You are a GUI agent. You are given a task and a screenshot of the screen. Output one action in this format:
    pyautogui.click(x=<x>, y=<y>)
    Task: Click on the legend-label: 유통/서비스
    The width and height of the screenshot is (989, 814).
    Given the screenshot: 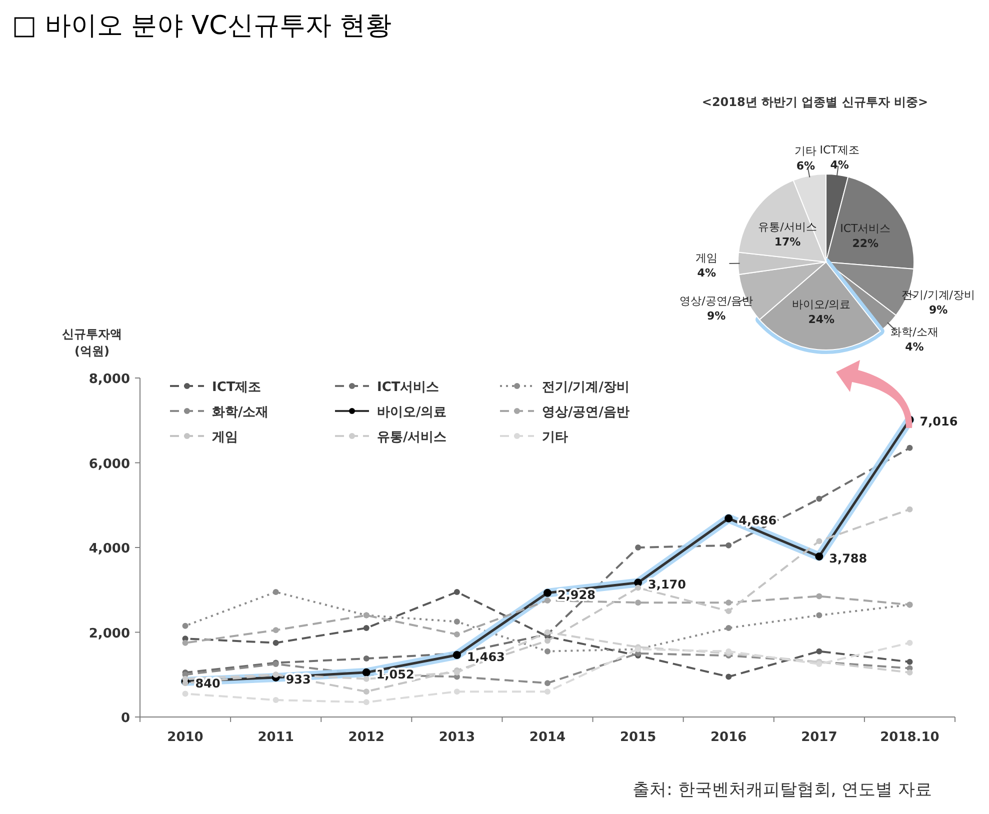 What is the action you would take?
    pyautogui.click(x=412, y=437)
    